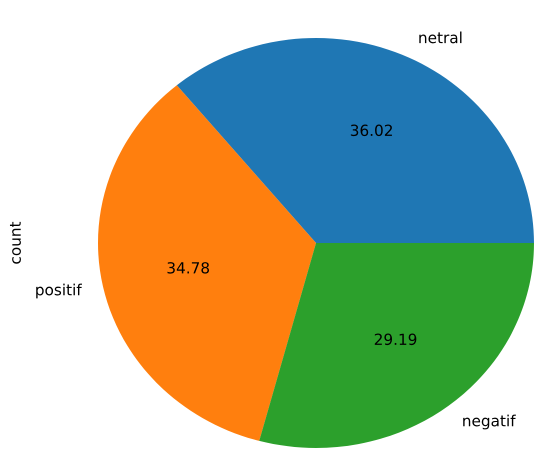  What do you see at coordinates (371, 130) in the screenshot?
I see `data-label: 36.02` at bounding box center [371, 130].